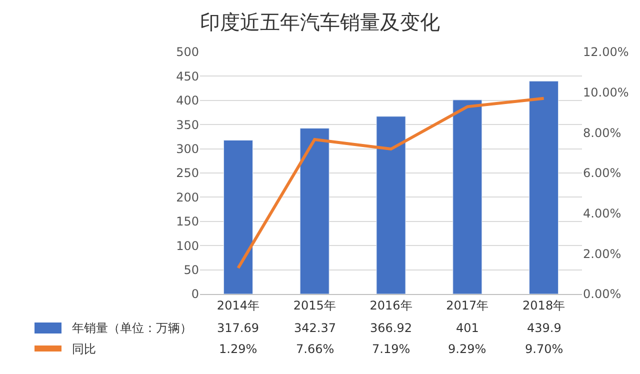  What do you see at coordinates (602, 253) in the screenshot?
I see `y2-tick-label: 2.00%` at bounding box center [602, 253].